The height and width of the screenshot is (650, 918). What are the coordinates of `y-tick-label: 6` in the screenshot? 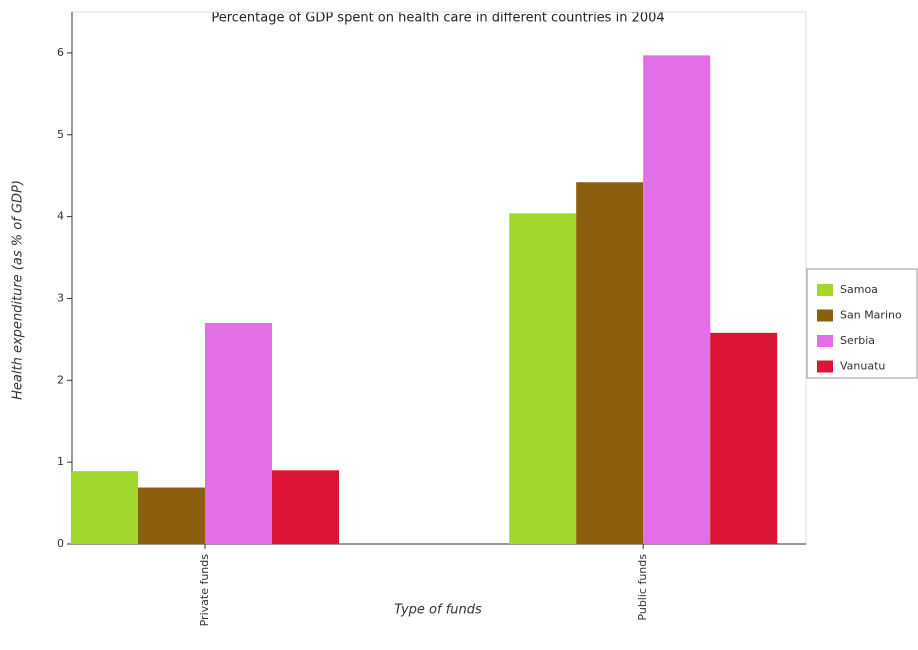 It's located at (60, 52).